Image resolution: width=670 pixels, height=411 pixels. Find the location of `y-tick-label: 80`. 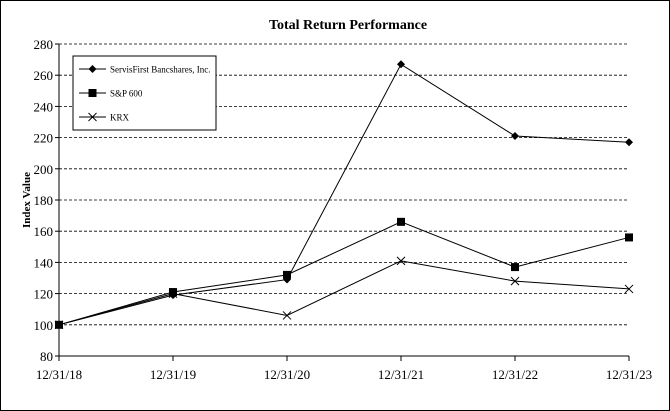

y-tick-label: 80 is located at coordinates (46, 356).